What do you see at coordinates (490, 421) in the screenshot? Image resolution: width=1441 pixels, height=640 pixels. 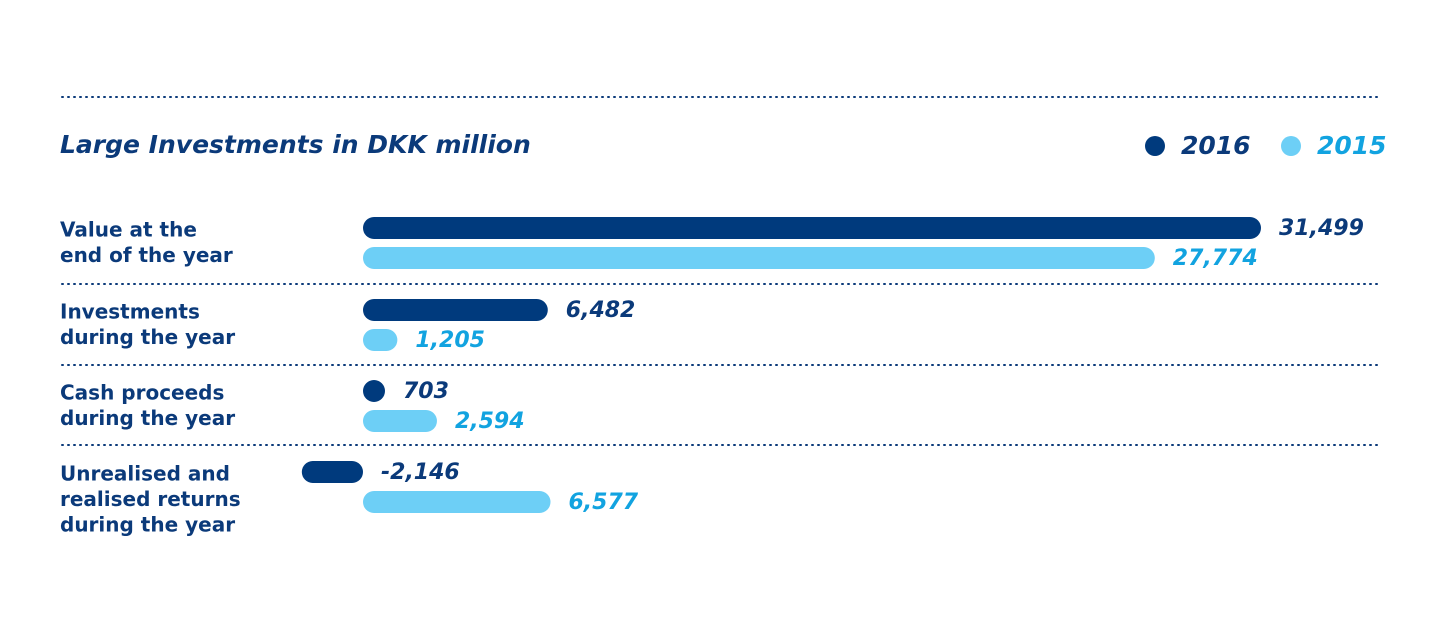 I see `value-label: 2,594` at bounding box center [490, 421].